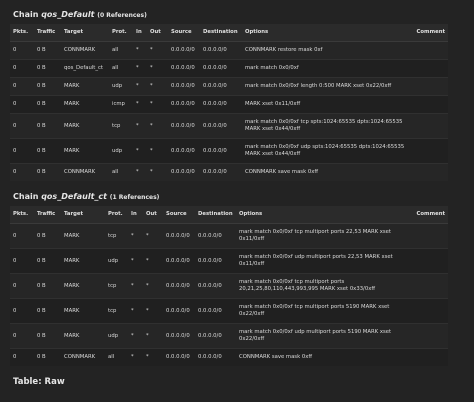 The width and height of the screenshot is (474, 402). Describe the element at coordinates (39, 382) in the screenshot. I see `table-heading: Table: Raw` at that location.